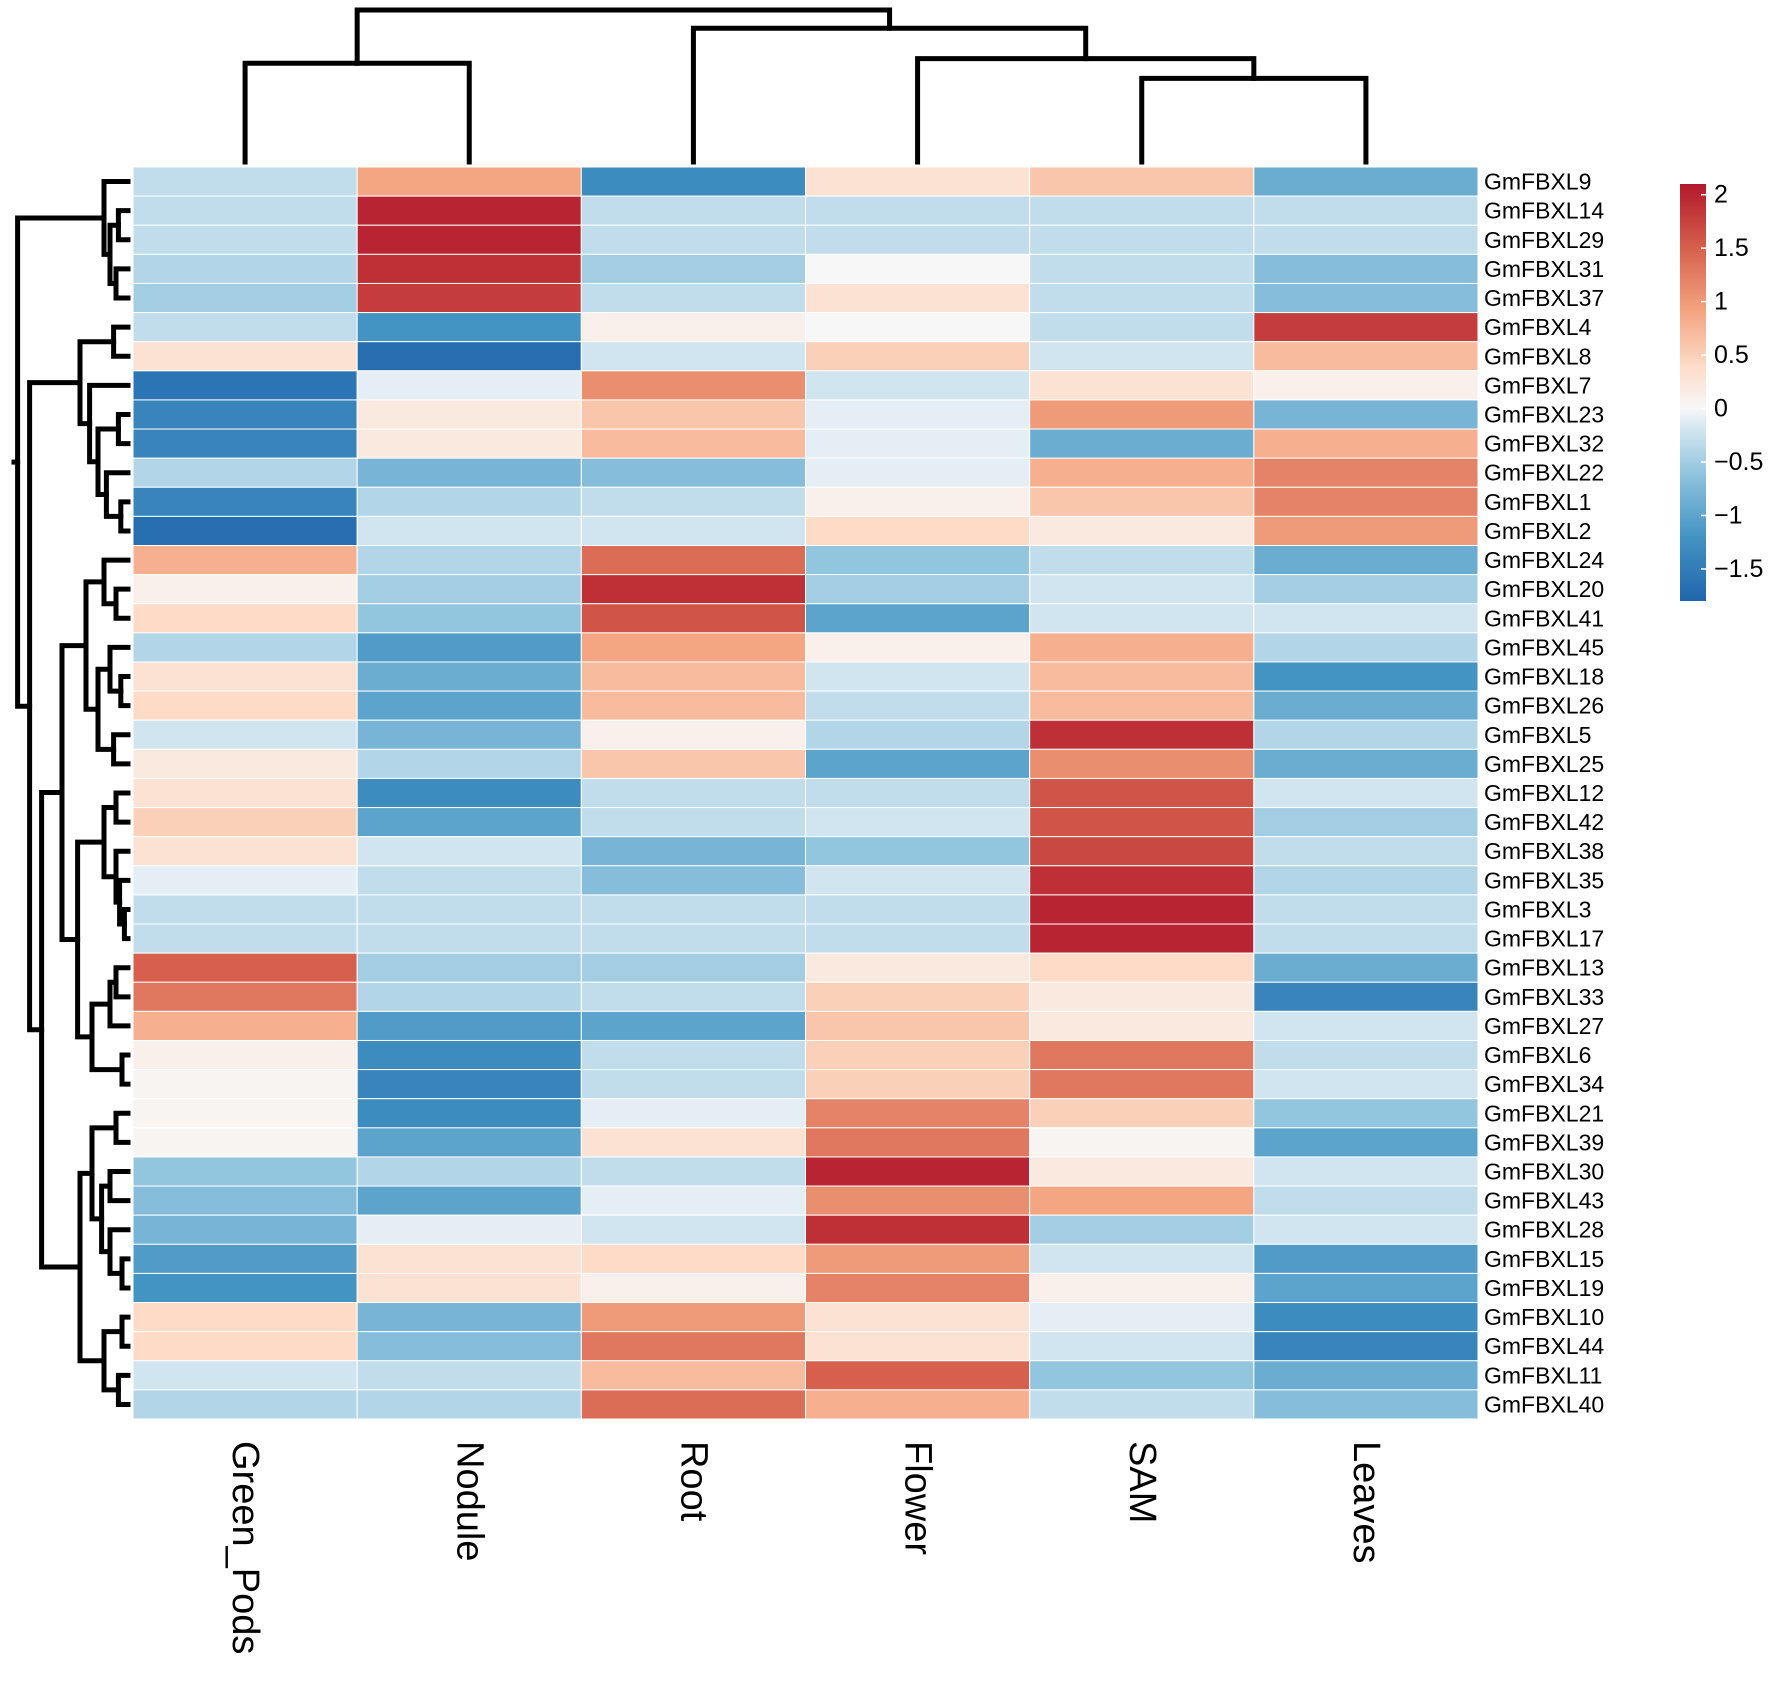  Describe the element at coordinates (918, 1498) in the screenshot. I see `column-label: Flower` at that location.